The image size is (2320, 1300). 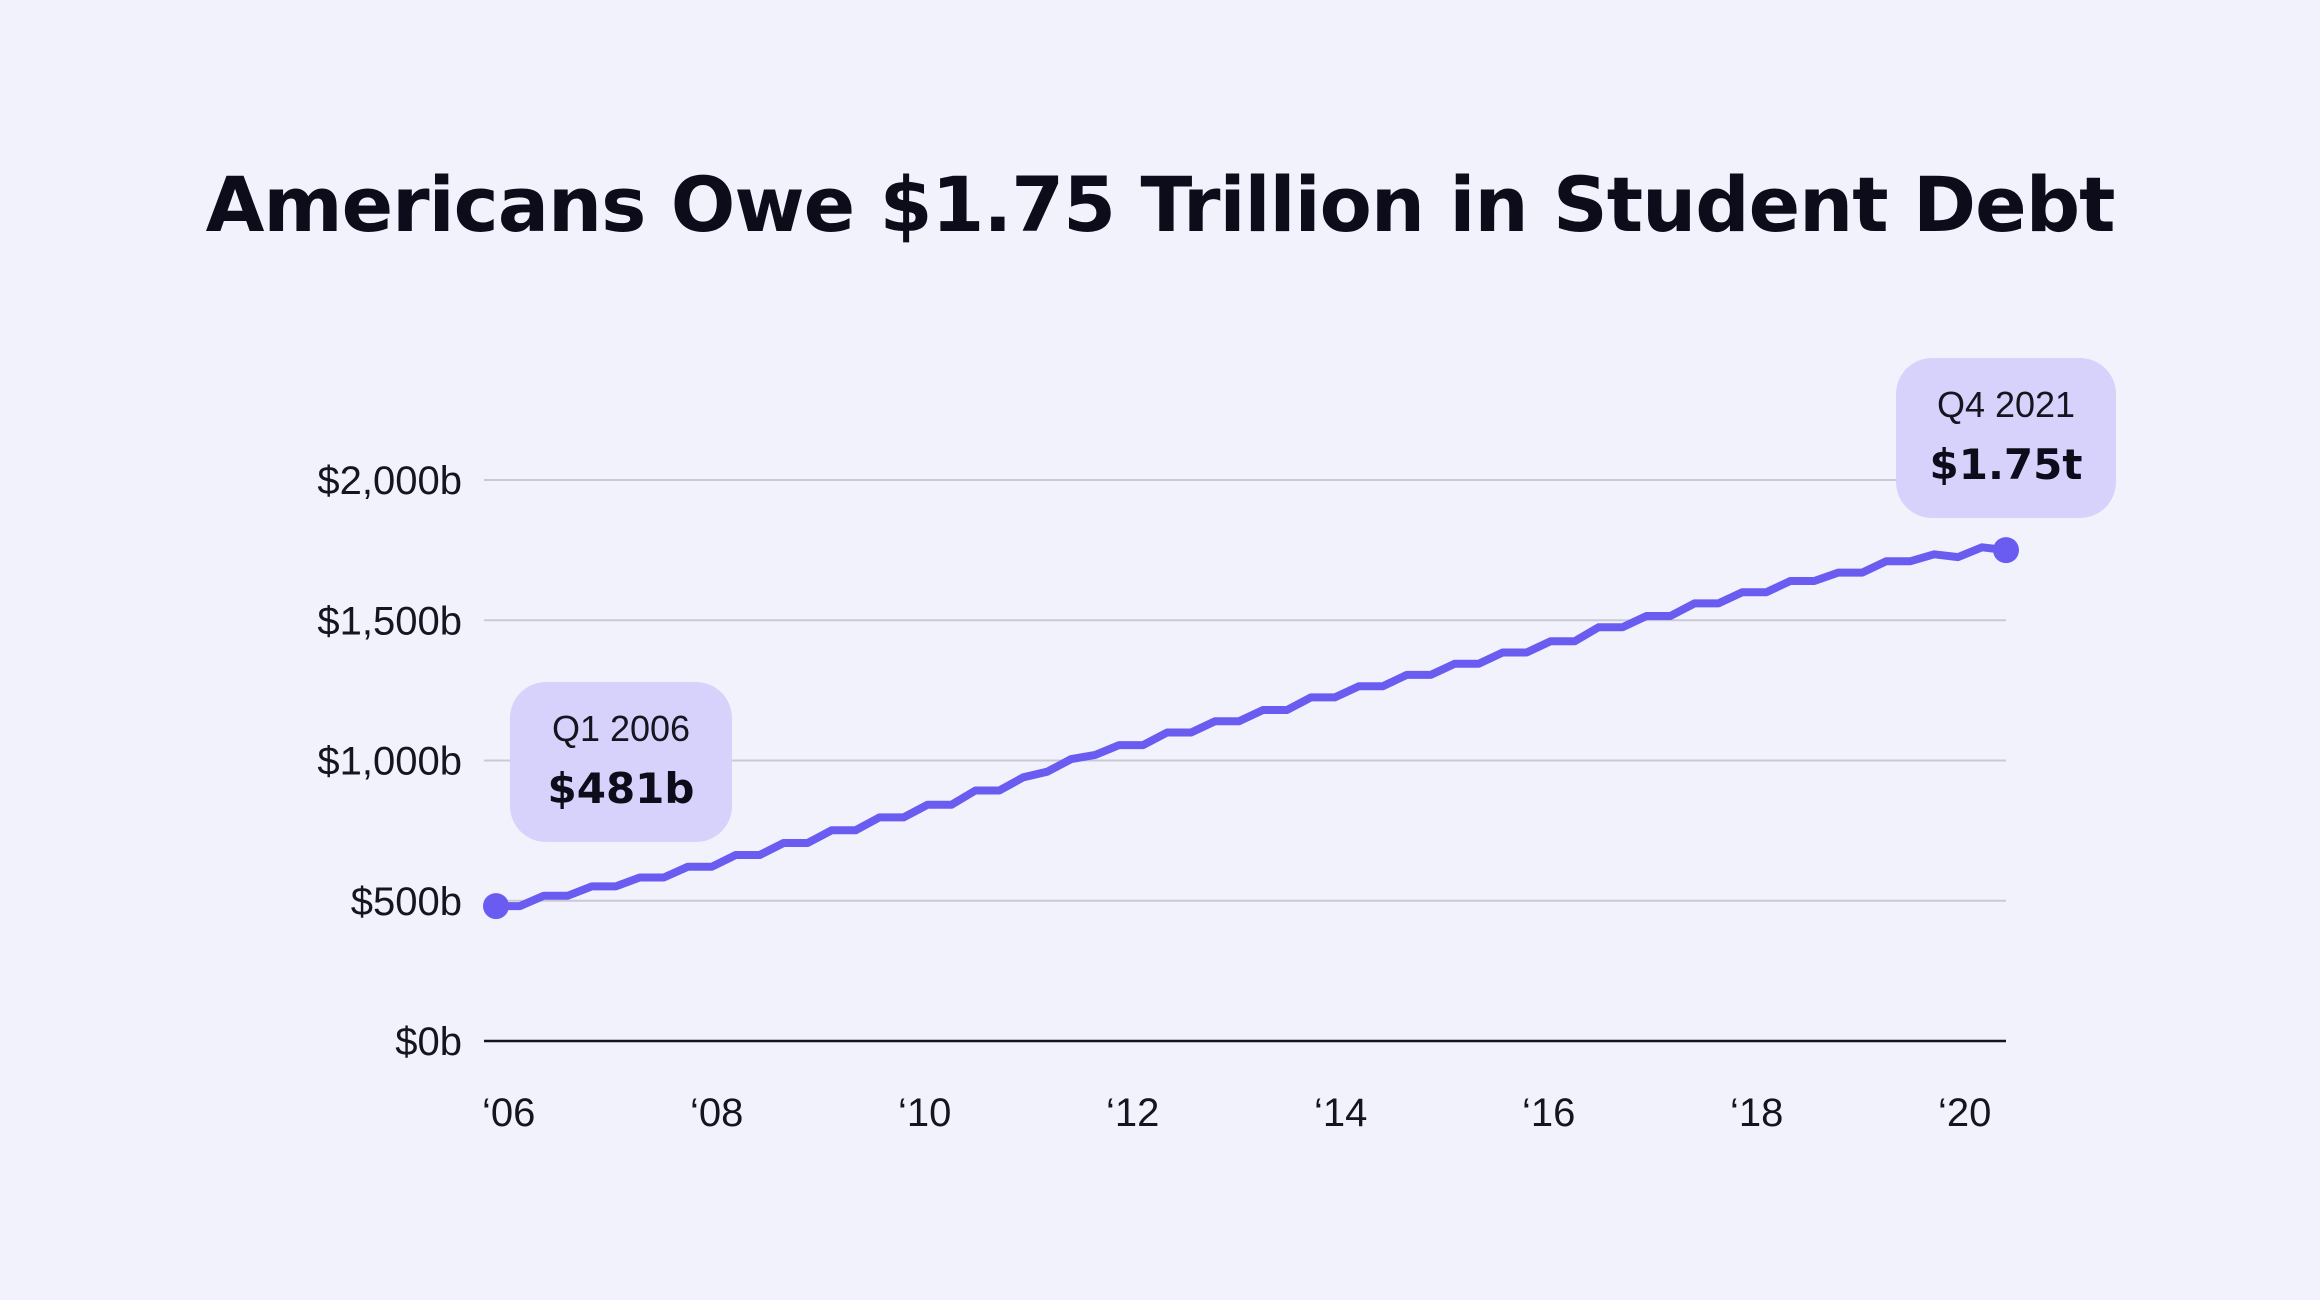 I want to click on x-tick-label: ‘08, so click(x=716, y=1113).